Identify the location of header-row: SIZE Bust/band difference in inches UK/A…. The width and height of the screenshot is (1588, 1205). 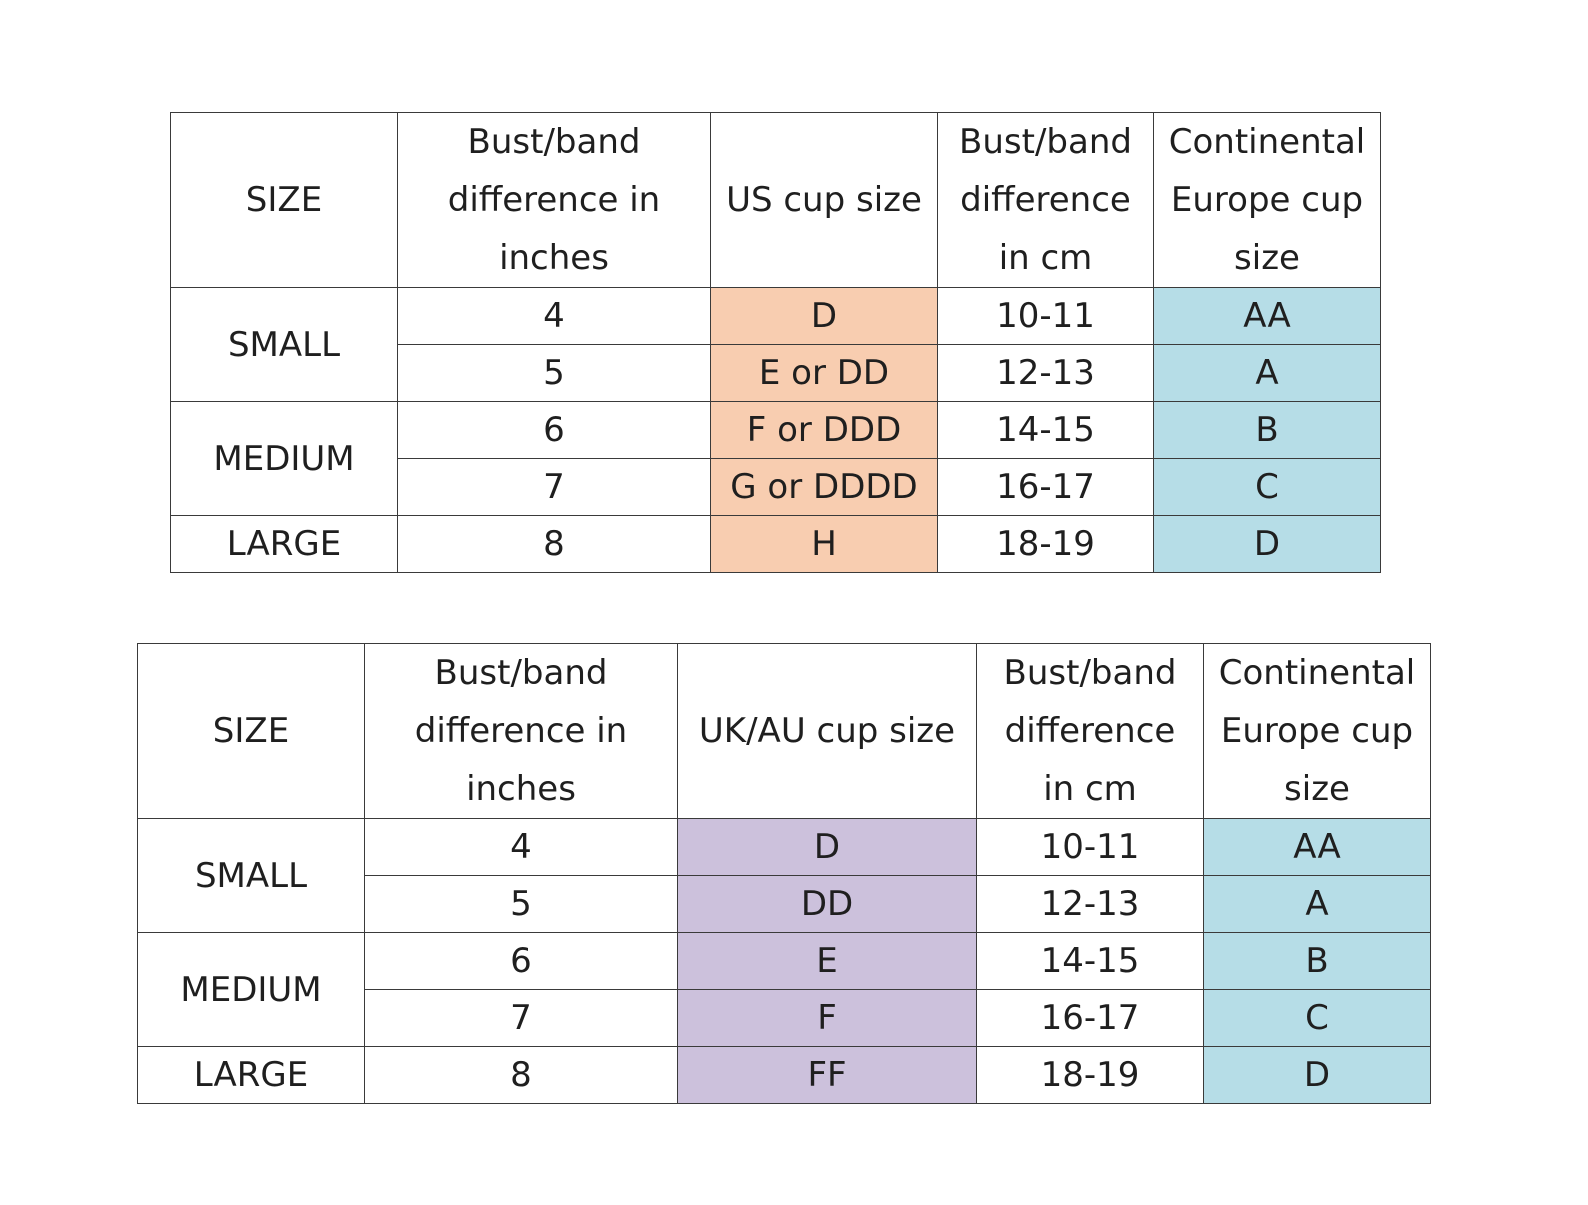
(784, 731).